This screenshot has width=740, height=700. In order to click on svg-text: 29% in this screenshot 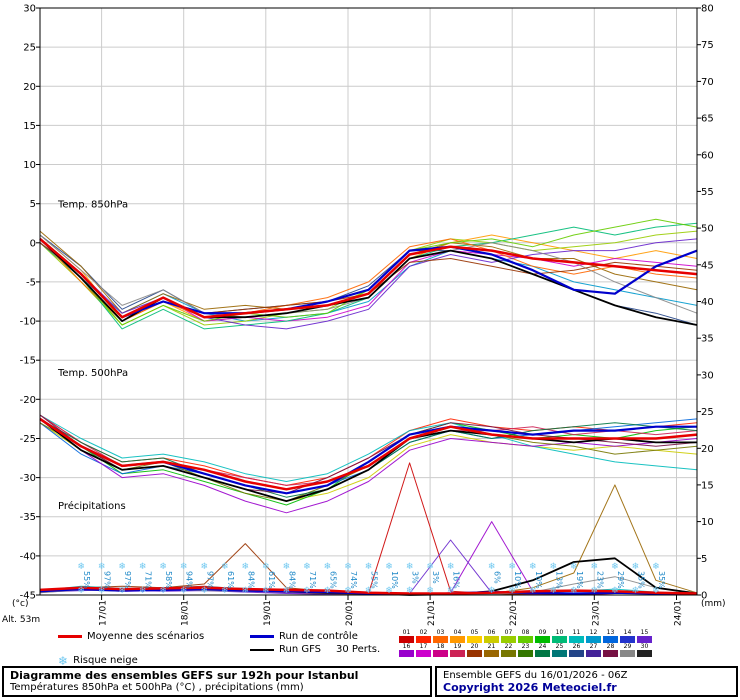, I will do `click(620, 580)`.